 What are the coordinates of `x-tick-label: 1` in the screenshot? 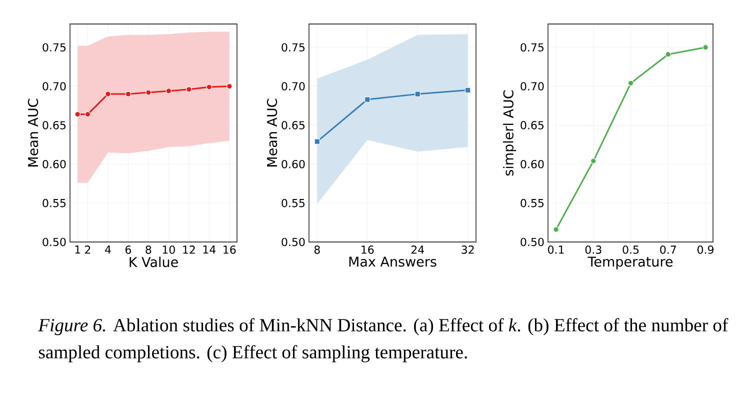 It's located at (77, 250).